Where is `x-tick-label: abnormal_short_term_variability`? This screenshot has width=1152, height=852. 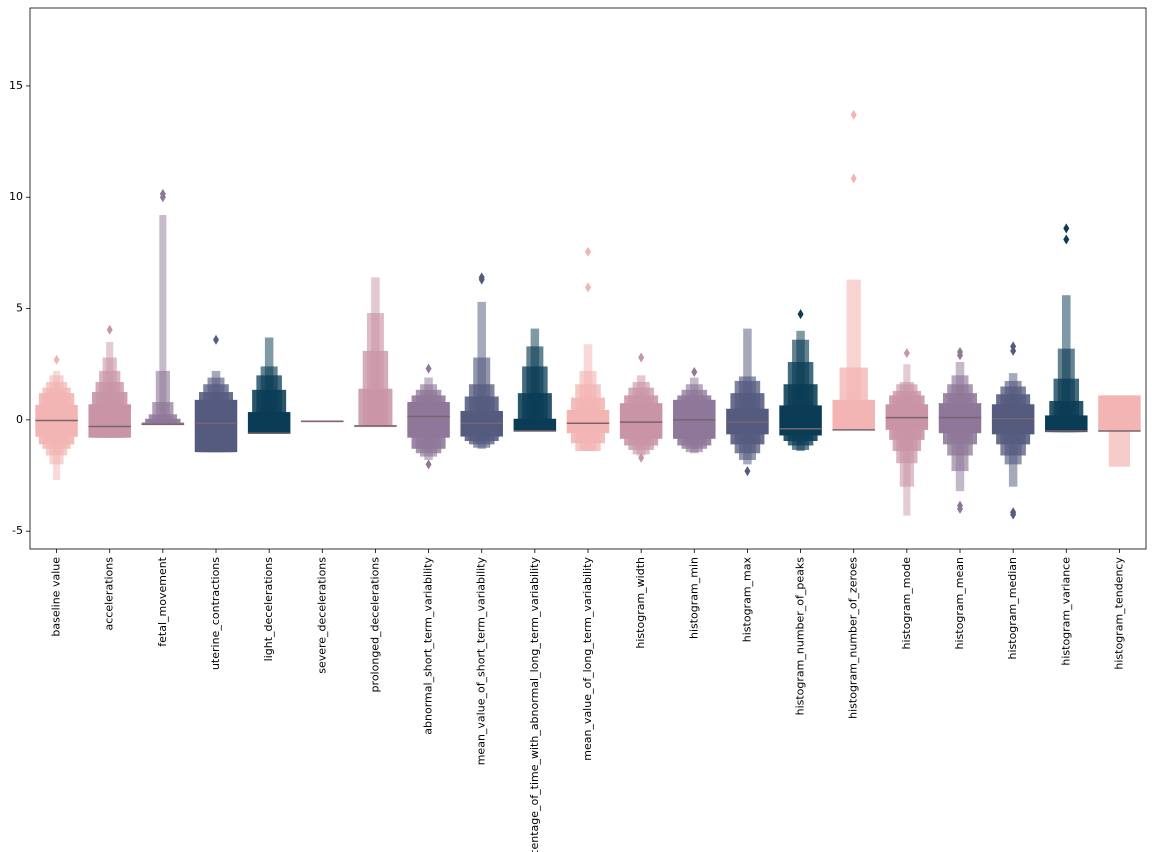 x-tick-label: abnormal_short_term_variability is located at coordinates (428, 646).